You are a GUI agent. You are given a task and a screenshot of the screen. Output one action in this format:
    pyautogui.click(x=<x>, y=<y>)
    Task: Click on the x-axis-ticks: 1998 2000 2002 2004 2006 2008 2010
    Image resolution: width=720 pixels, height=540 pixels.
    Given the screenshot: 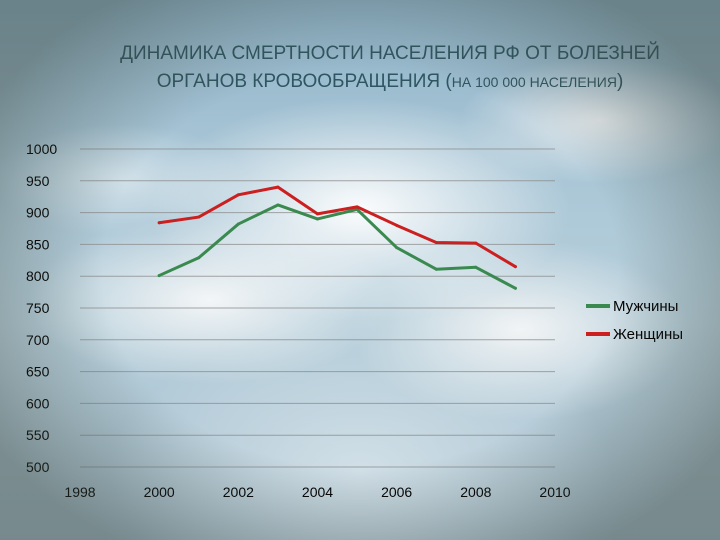 What is the action you would take?
    pyautogui.click(x=317, y=492)
    